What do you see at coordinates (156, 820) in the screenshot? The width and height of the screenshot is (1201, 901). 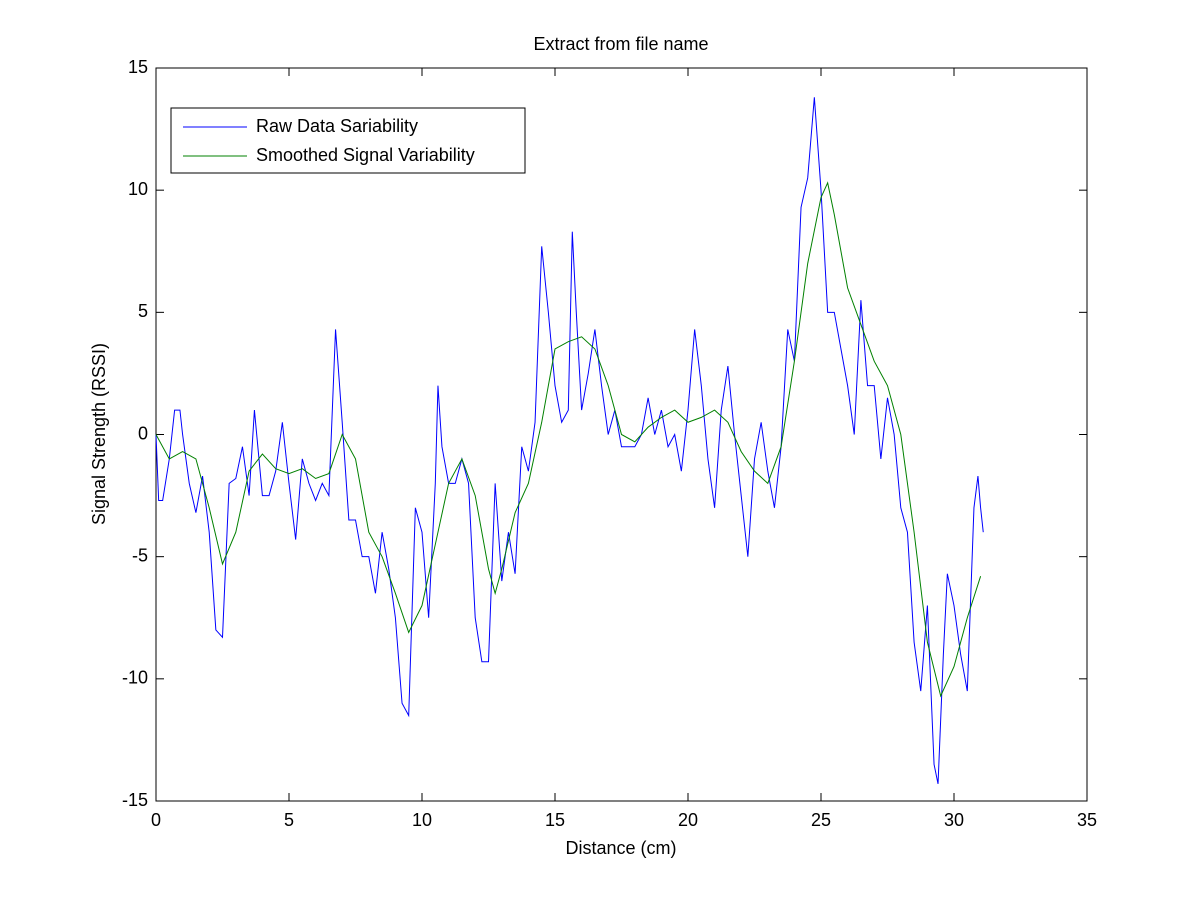 I see `x-tick-label: 0` at bounding box center [156, 820].